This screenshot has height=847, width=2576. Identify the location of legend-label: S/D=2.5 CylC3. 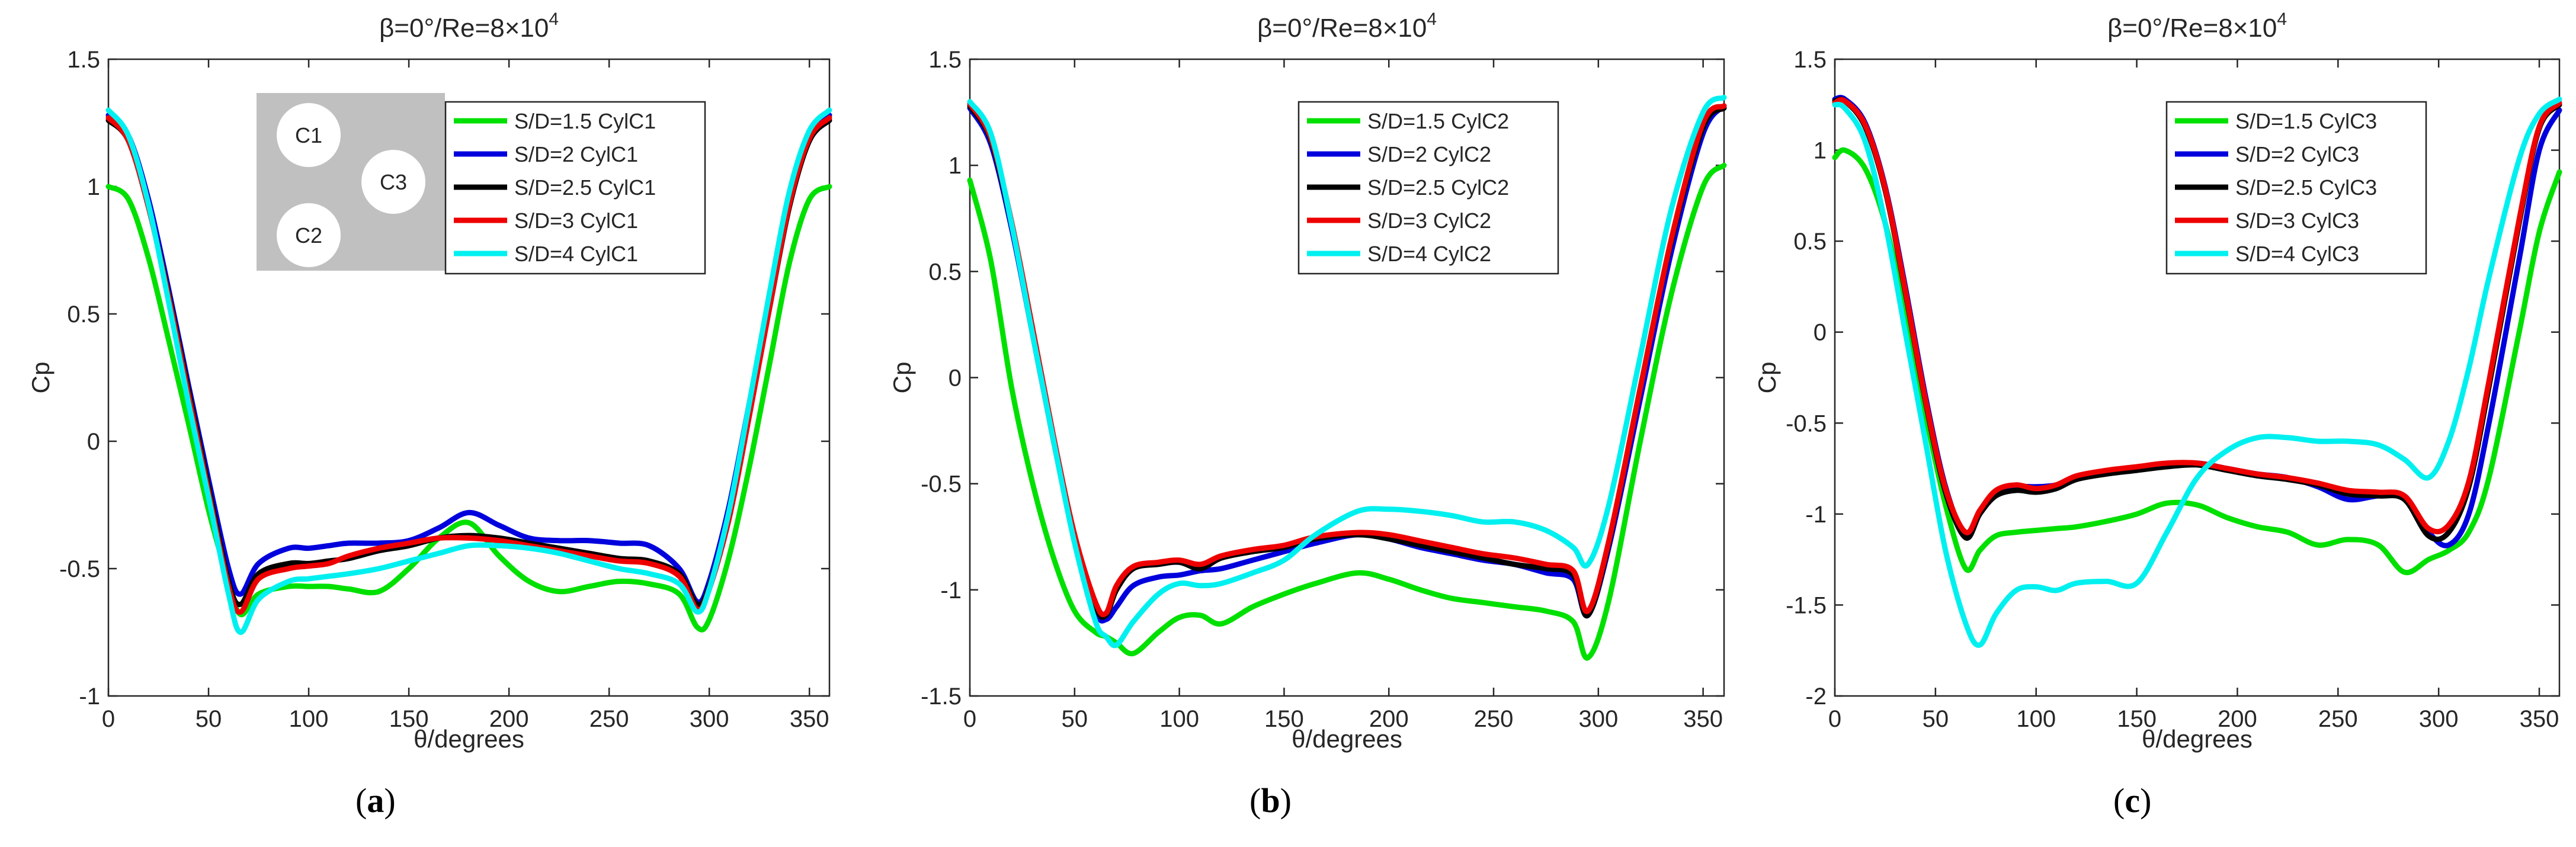
(2306, 187).